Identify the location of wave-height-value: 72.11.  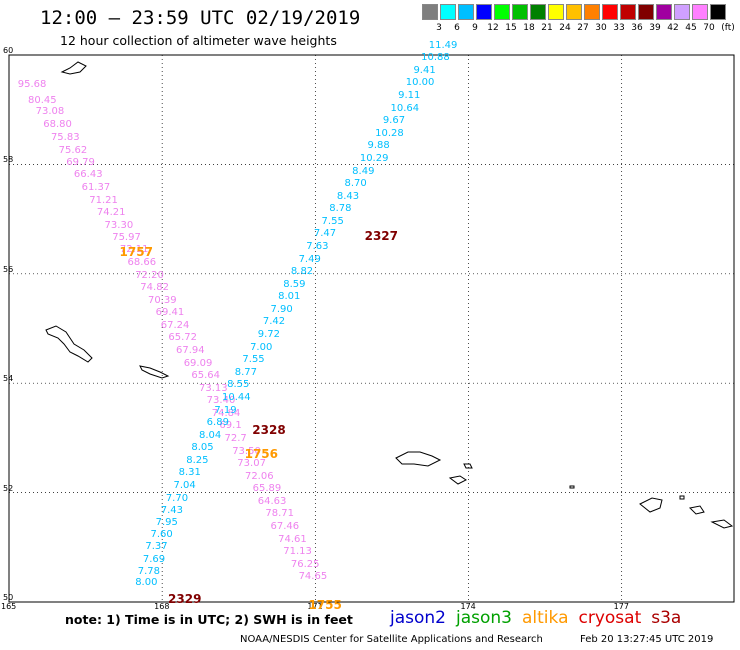
(134, 250).